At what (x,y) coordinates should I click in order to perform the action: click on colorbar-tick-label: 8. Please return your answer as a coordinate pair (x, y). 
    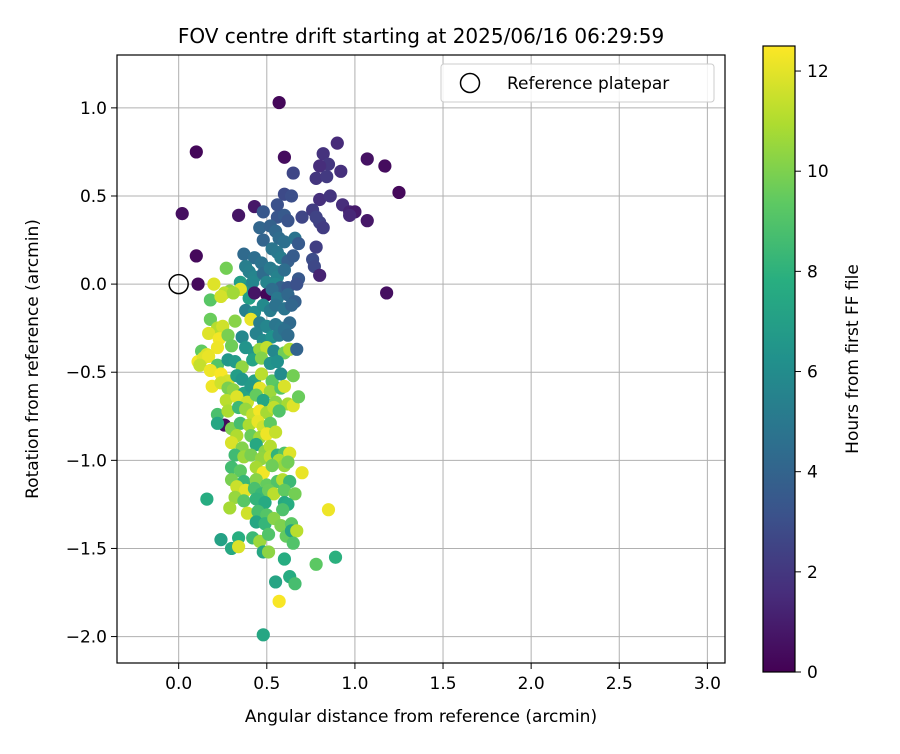
    Looking at the image, I should click on (812, 272).